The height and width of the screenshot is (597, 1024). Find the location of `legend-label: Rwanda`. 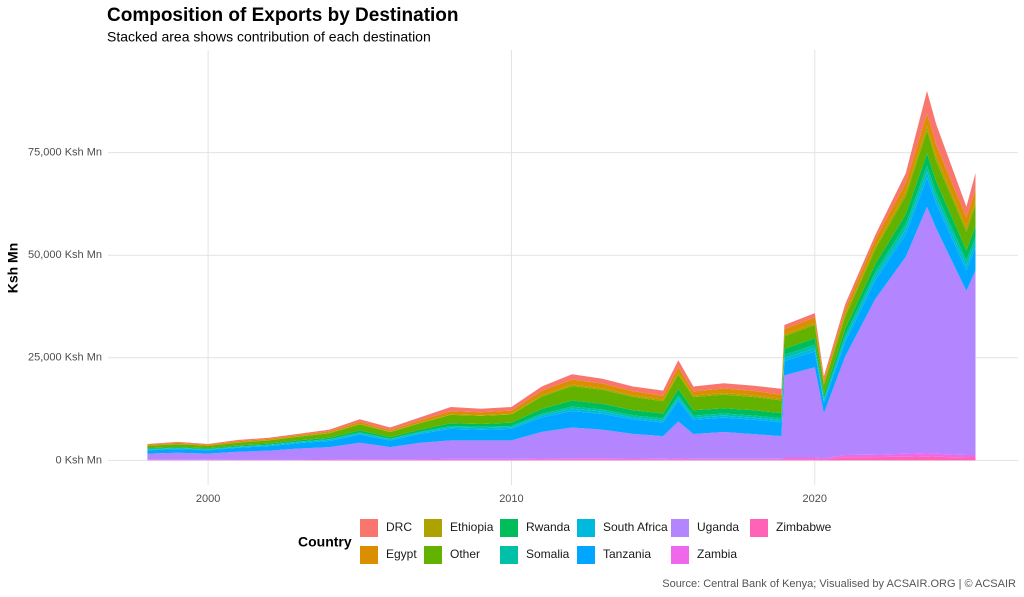

legend-label: Rwanda is located at coordinates (548, 527).